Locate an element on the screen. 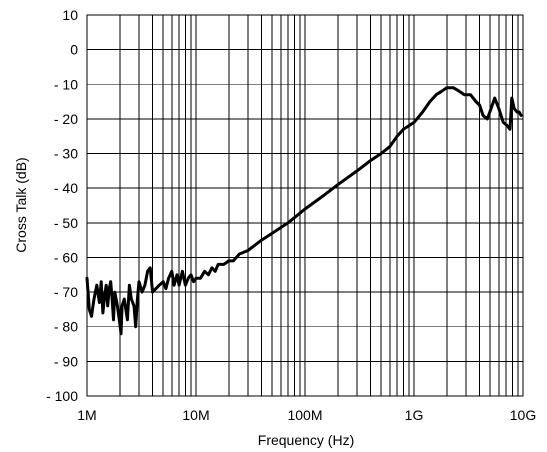 Image resolution: width=547 pixels, height=452 pixels. y-tick-label: - 70 is located at coordinates (66, 292).